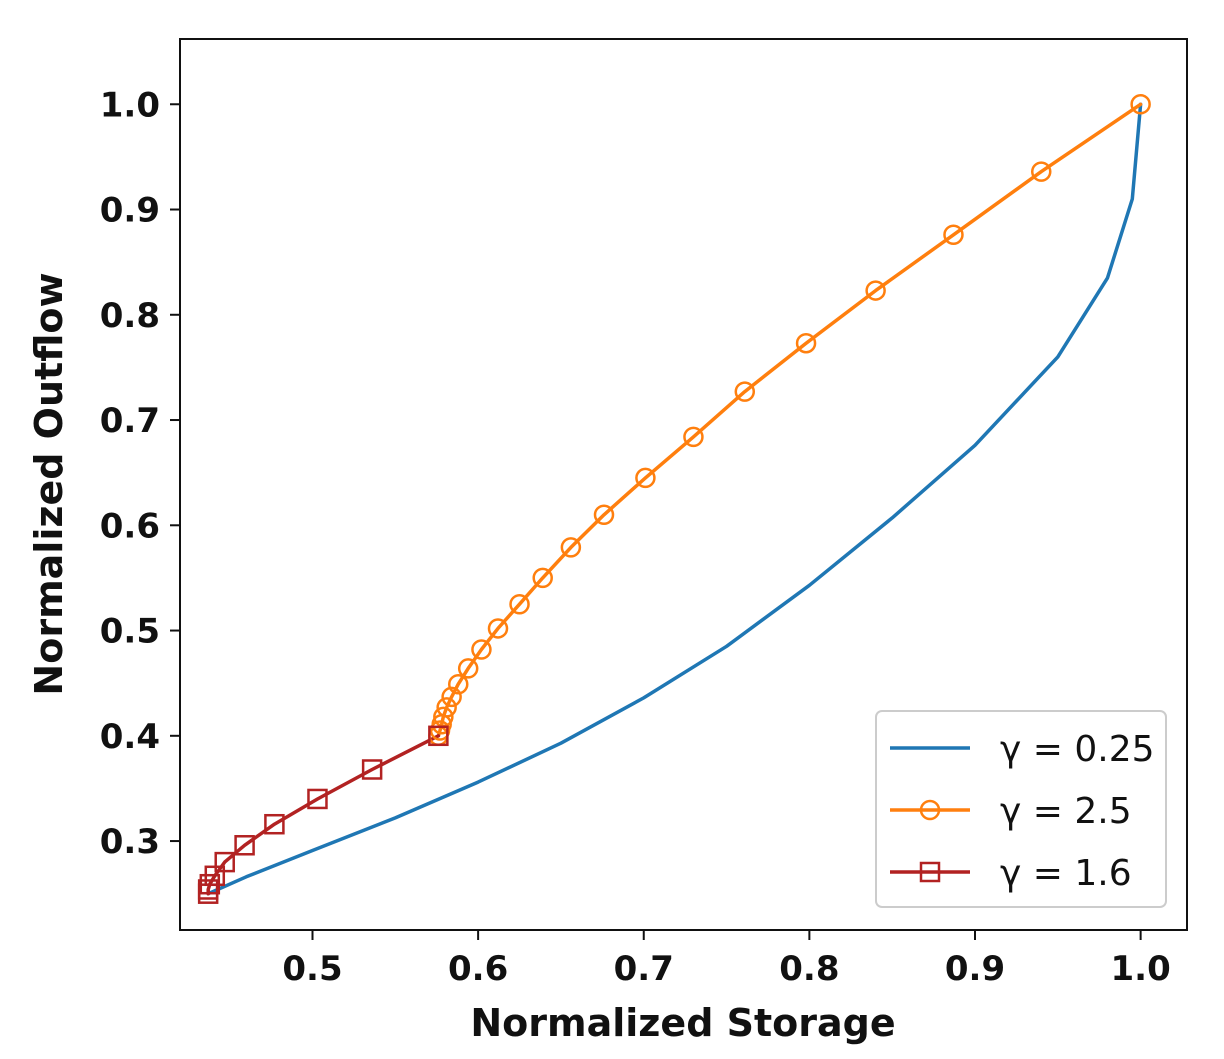 Image resolution: width=1224 pixels, height=1059 pixels. I want to click on x-tick-label: 0.7, so click(644, 969).